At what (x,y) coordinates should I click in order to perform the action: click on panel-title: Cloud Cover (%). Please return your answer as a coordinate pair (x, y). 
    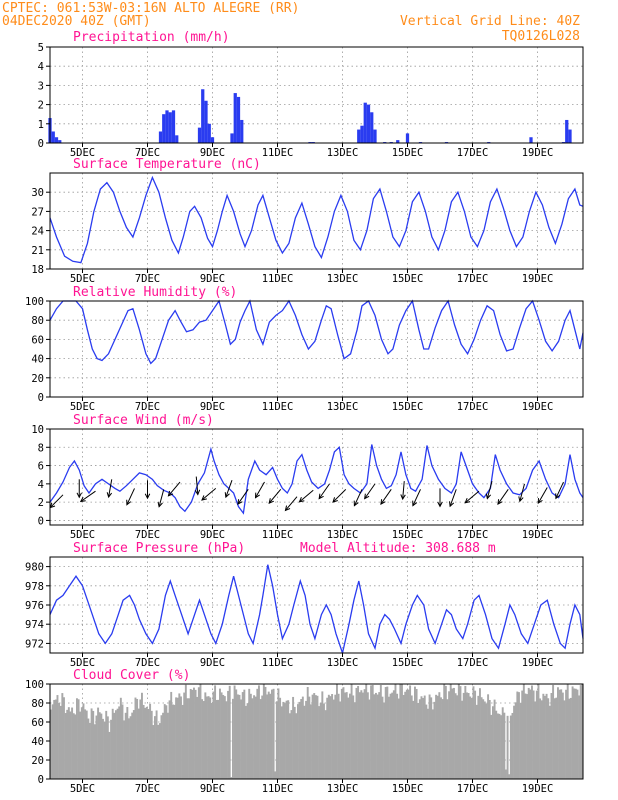
    Looking at the image, I should click on (131, 675).